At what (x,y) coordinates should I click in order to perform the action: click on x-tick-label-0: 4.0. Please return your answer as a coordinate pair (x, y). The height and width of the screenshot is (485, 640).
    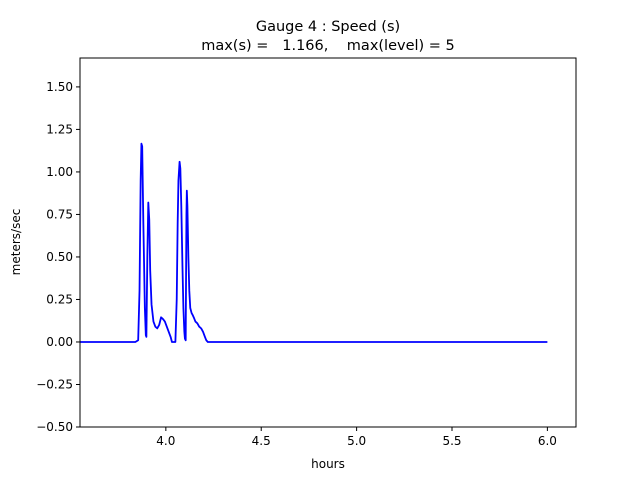
    Looking at the image, I should click on (165, 441).